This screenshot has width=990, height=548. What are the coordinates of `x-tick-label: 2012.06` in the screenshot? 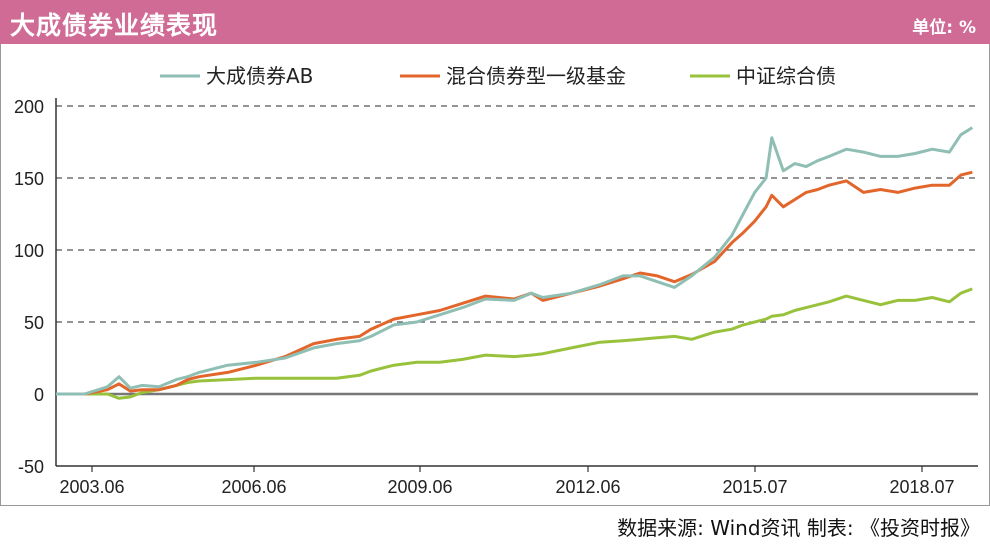 It's located at (587, 487).